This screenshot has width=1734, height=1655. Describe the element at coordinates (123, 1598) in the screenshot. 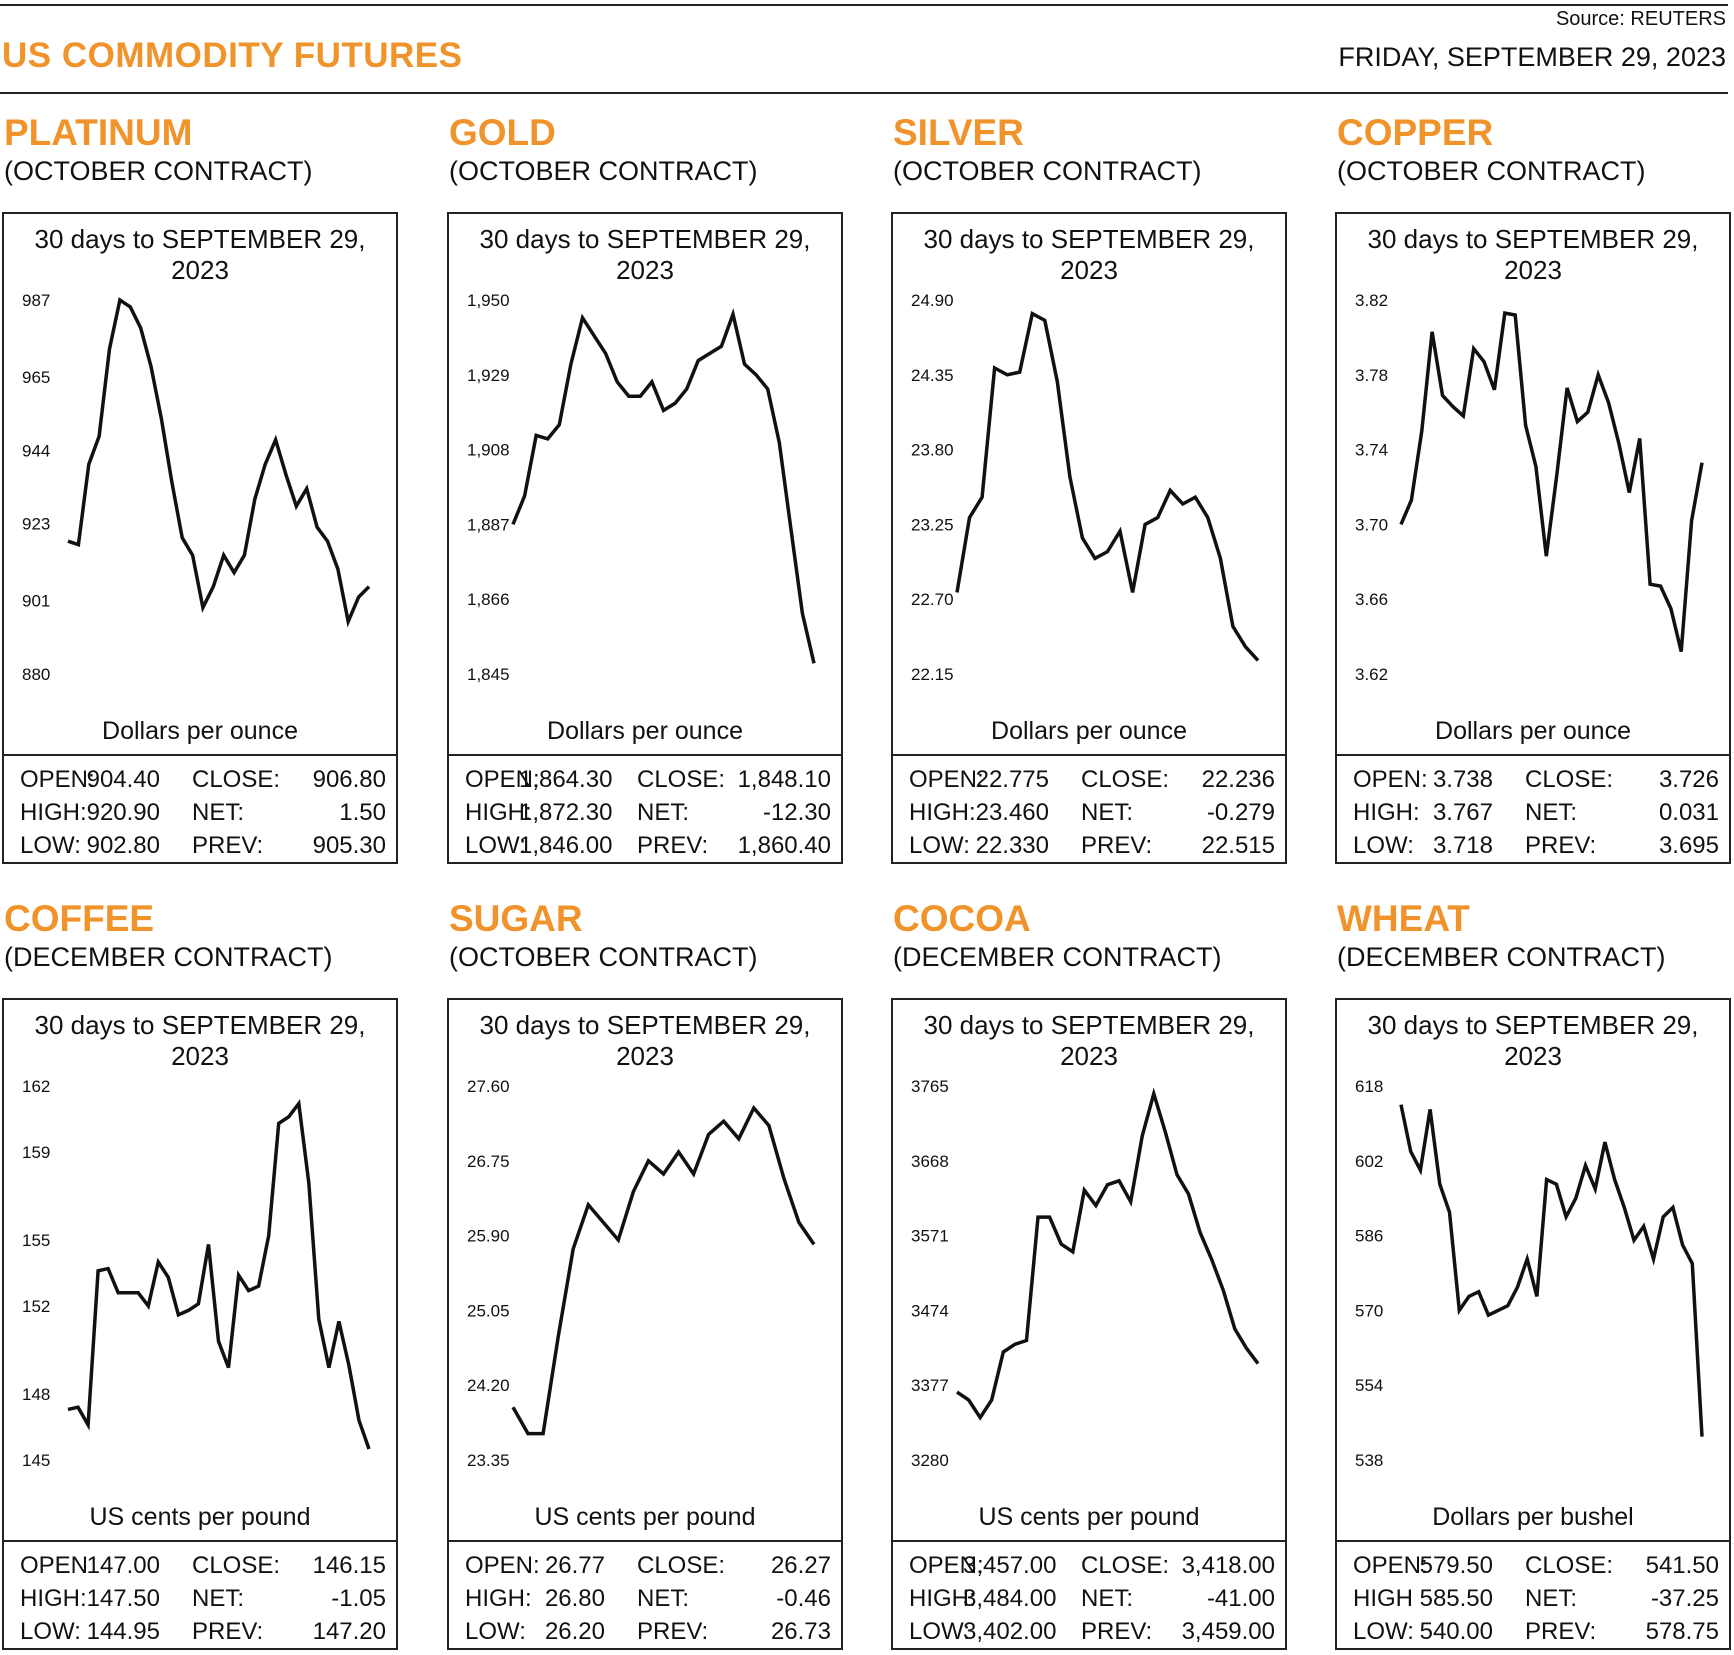

I see `stat-value: 147.50` at that location.